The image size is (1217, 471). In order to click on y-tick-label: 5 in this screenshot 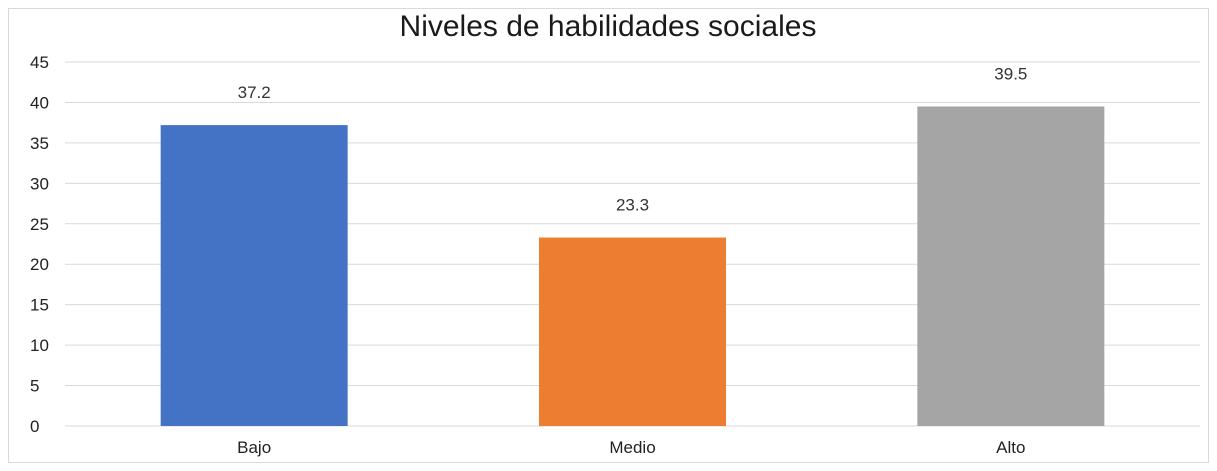, I will do `click(34, 386)`.